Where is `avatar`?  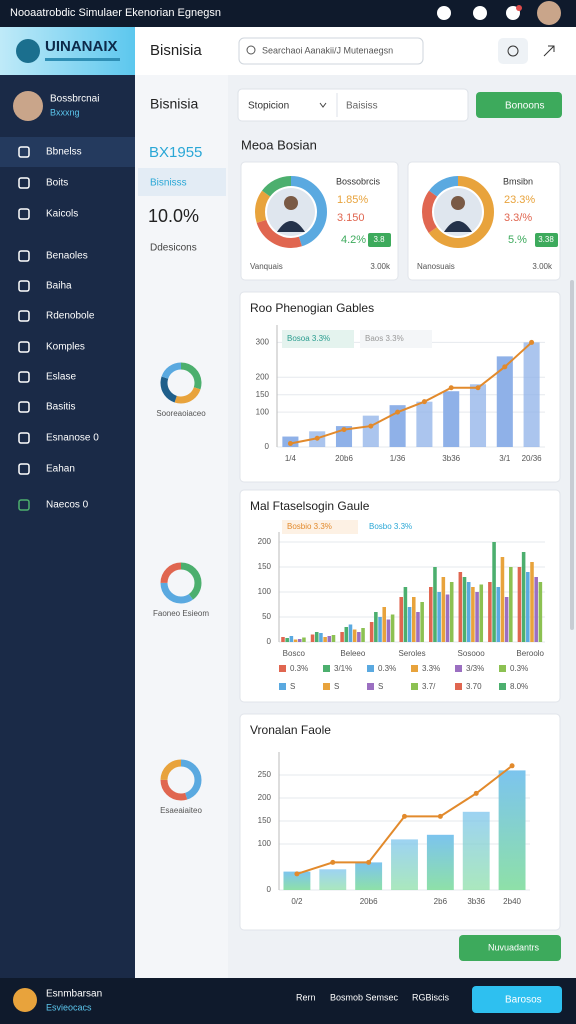 avatar is located at coordinates (549, 13).